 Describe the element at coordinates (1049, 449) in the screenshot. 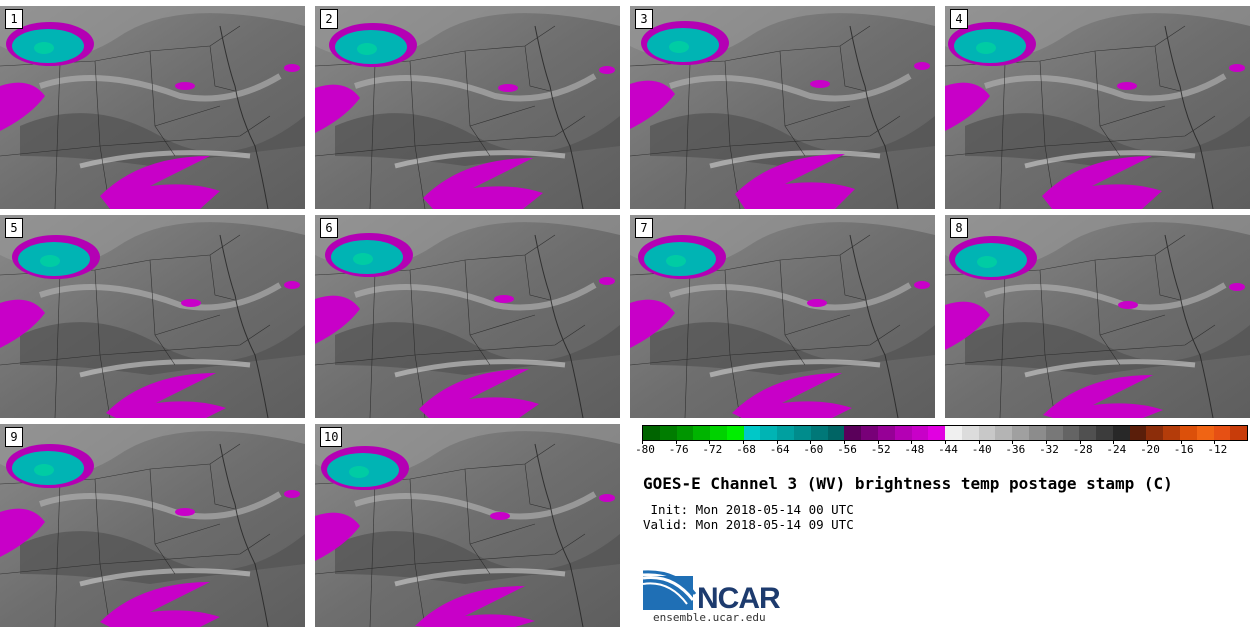

I see `colorbar-tick-label: -32` at that location.